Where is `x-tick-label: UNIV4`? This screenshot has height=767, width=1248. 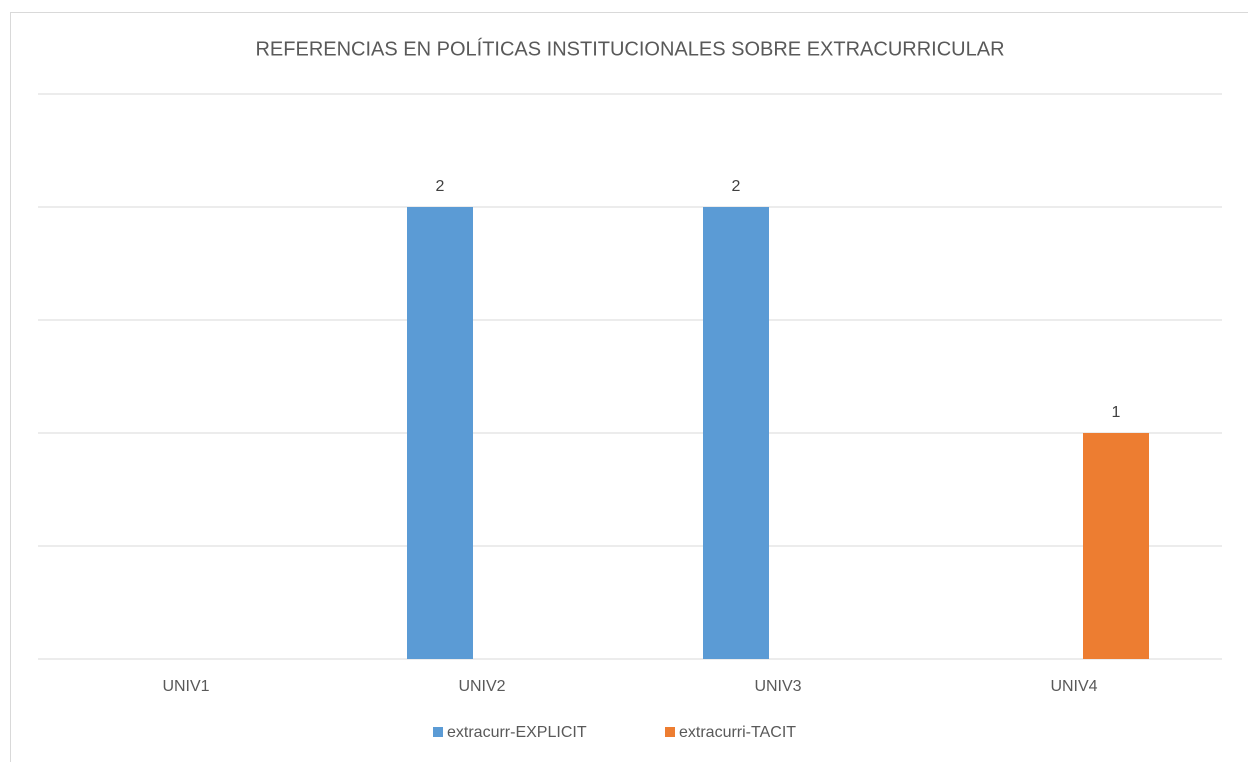
x-tick-label: UNIV4 is located at coordinates (1073, 686).